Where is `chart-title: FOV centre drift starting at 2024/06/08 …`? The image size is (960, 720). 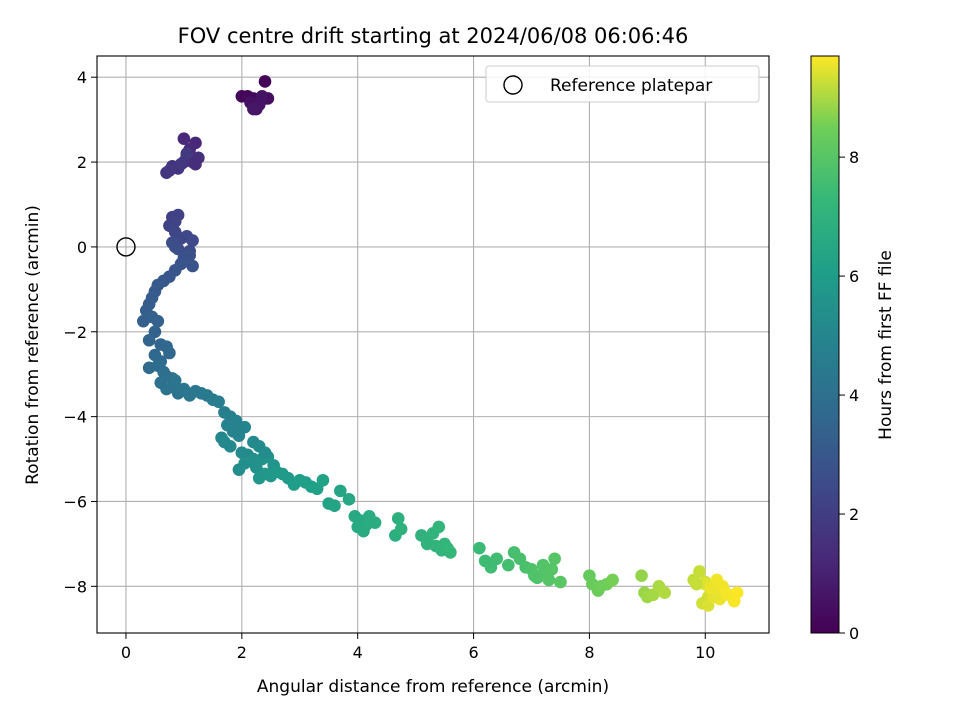 chart-title: FOV centre drift starting at 2024/06/08 … is located at coordinates (433, 36).